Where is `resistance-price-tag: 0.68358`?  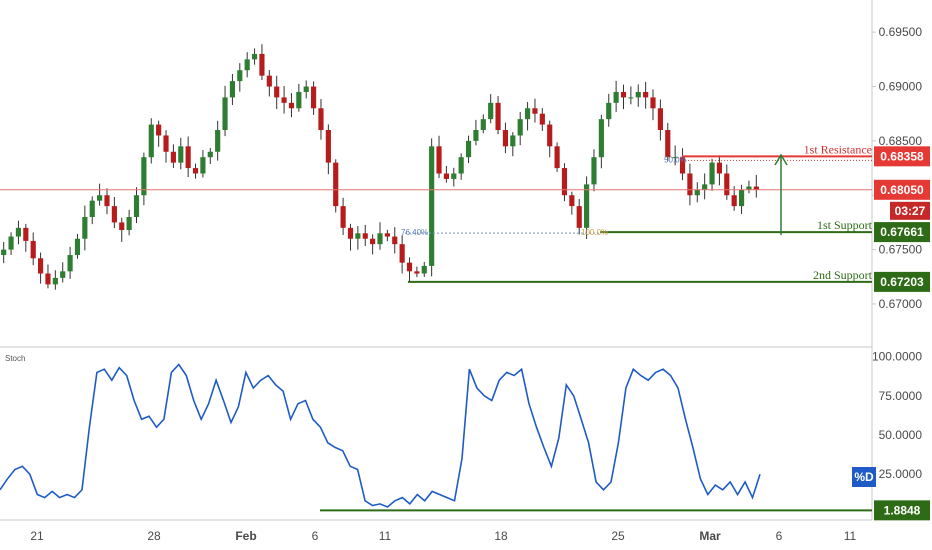 resistance-price-tag: 0.68358 is located at coordinates (902, 156).